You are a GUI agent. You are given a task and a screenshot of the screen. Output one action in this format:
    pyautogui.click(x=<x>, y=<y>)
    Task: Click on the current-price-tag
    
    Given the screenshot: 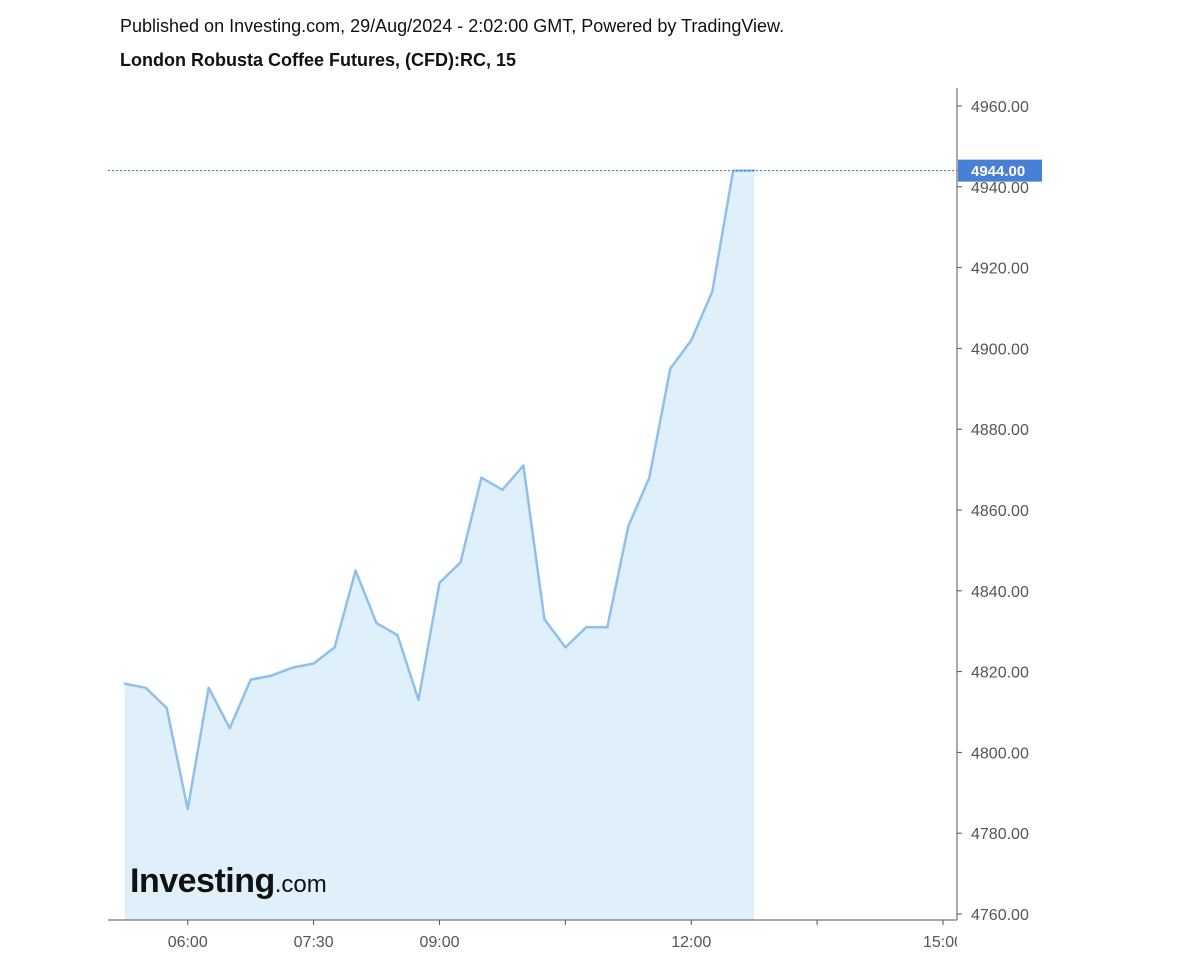 What is the action you would take?
    pyautogui.click(x=1000, y=170)
    